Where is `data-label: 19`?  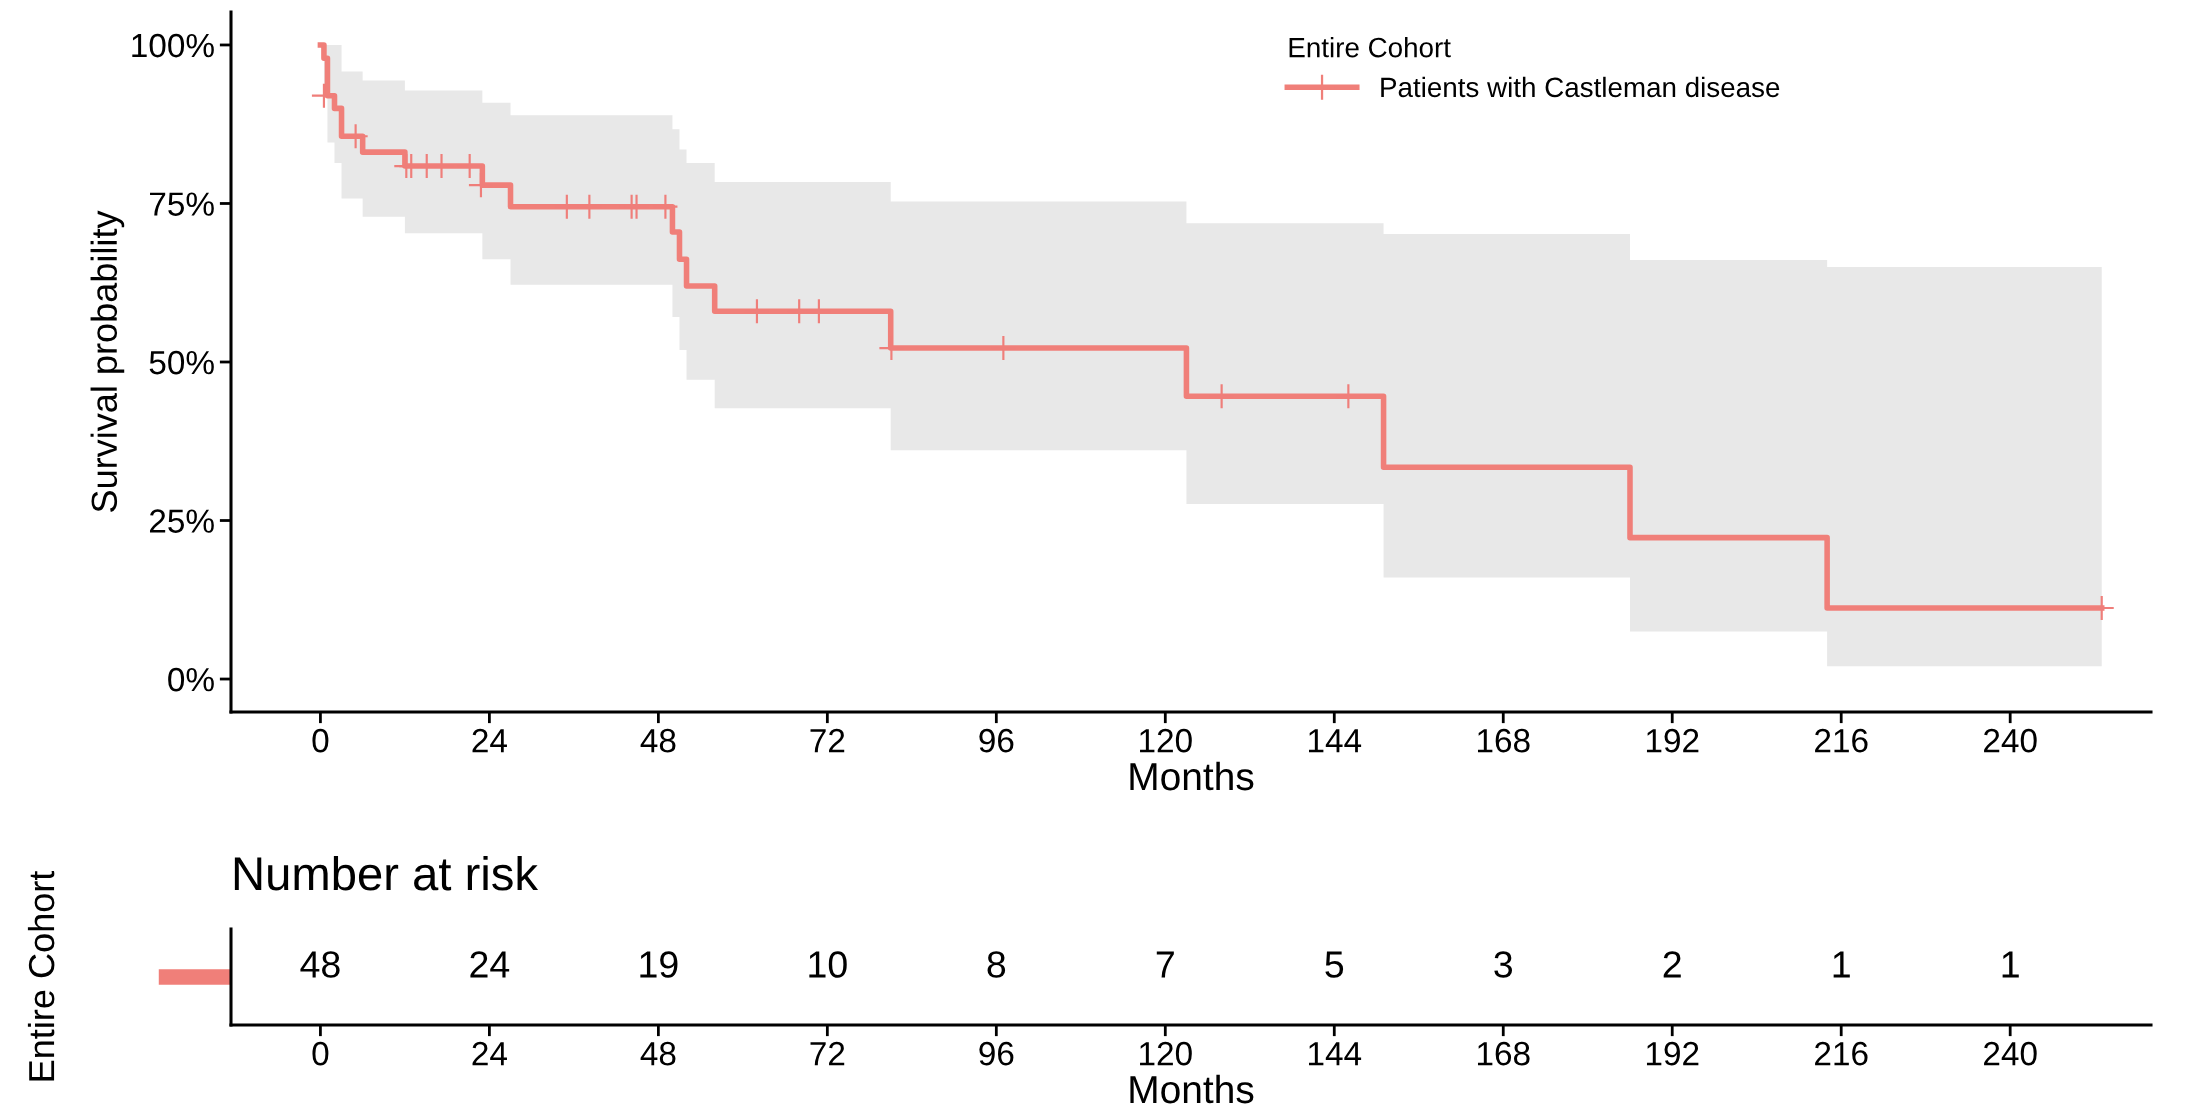 data-label: 19 is located at coordinates (659, 964).